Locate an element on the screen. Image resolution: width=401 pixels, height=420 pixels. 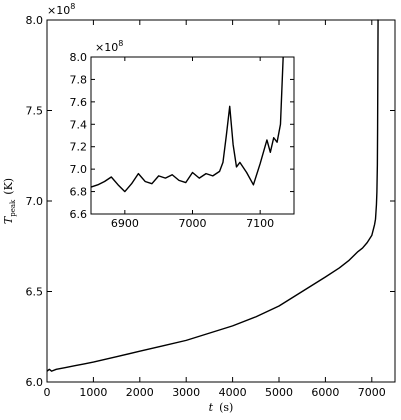
main-y-offset: ×10⁸ is located at coordinates (61, 9).